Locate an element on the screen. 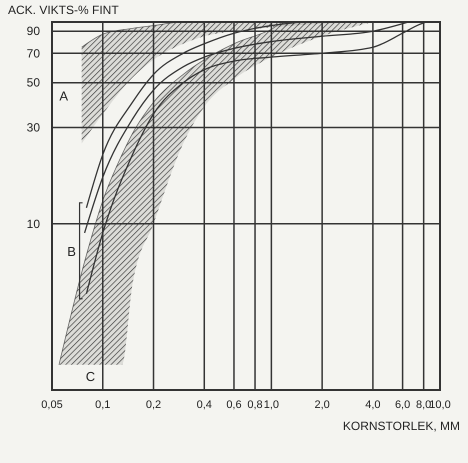 This screenshot has width=468, height=463. x-tick-label: 6,0 is located at coordinates (402, 405).